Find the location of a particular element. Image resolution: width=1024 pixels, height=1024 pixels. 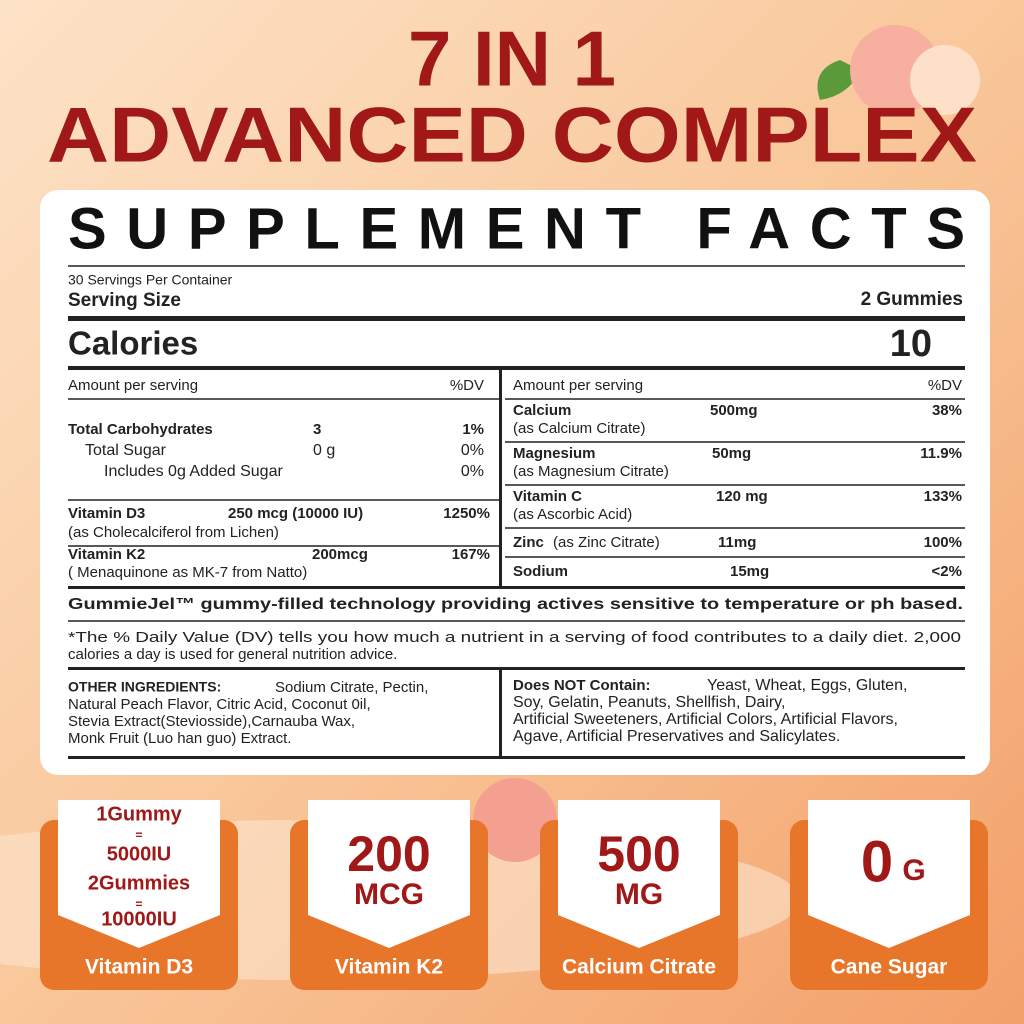

nutrient-source: (as Zinc Citrate) is located at coordinates (606, 542).